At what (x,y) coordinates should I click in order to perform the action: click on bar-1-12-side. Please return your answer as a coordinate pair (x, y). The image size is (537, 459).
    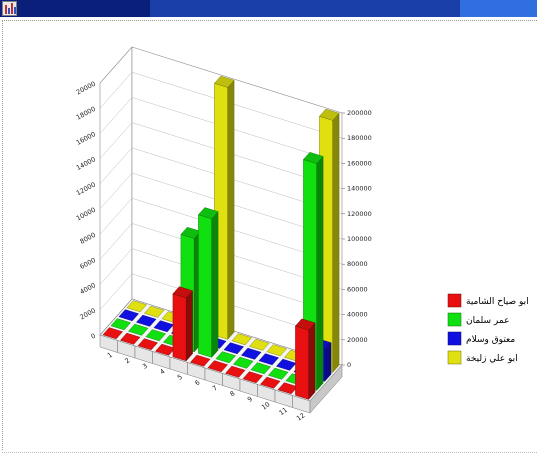
    Looking at the image, I should click on (312, 361).